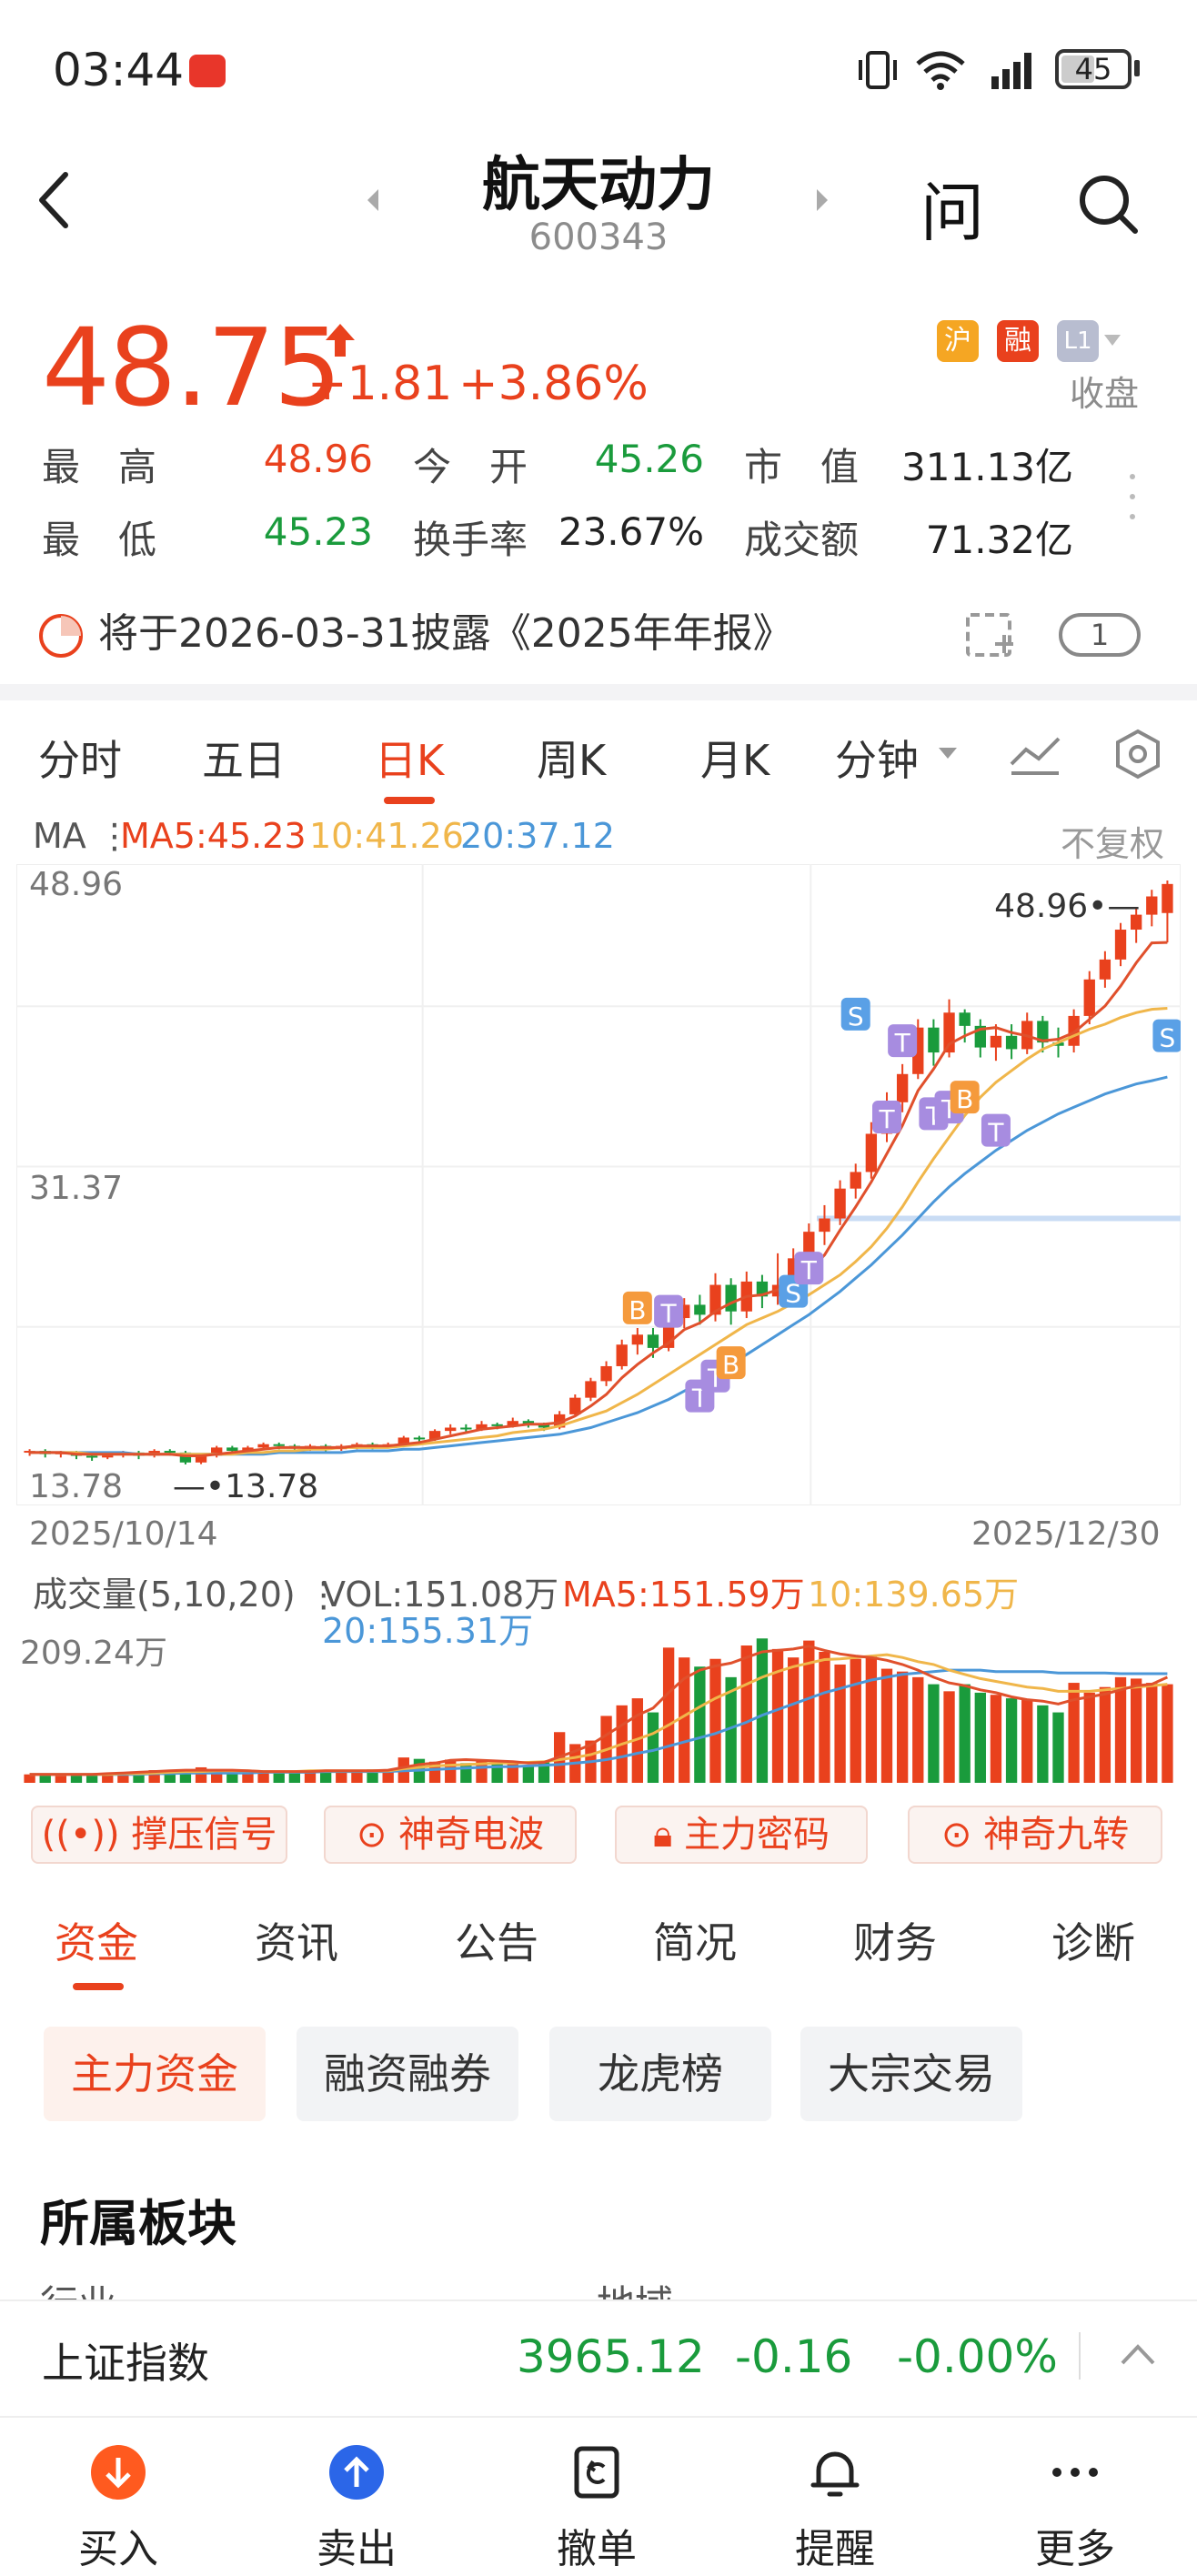  Describe the element at coordinates (1075, 2497) in the screenshot. I see `nav-more: 更多` at that location.